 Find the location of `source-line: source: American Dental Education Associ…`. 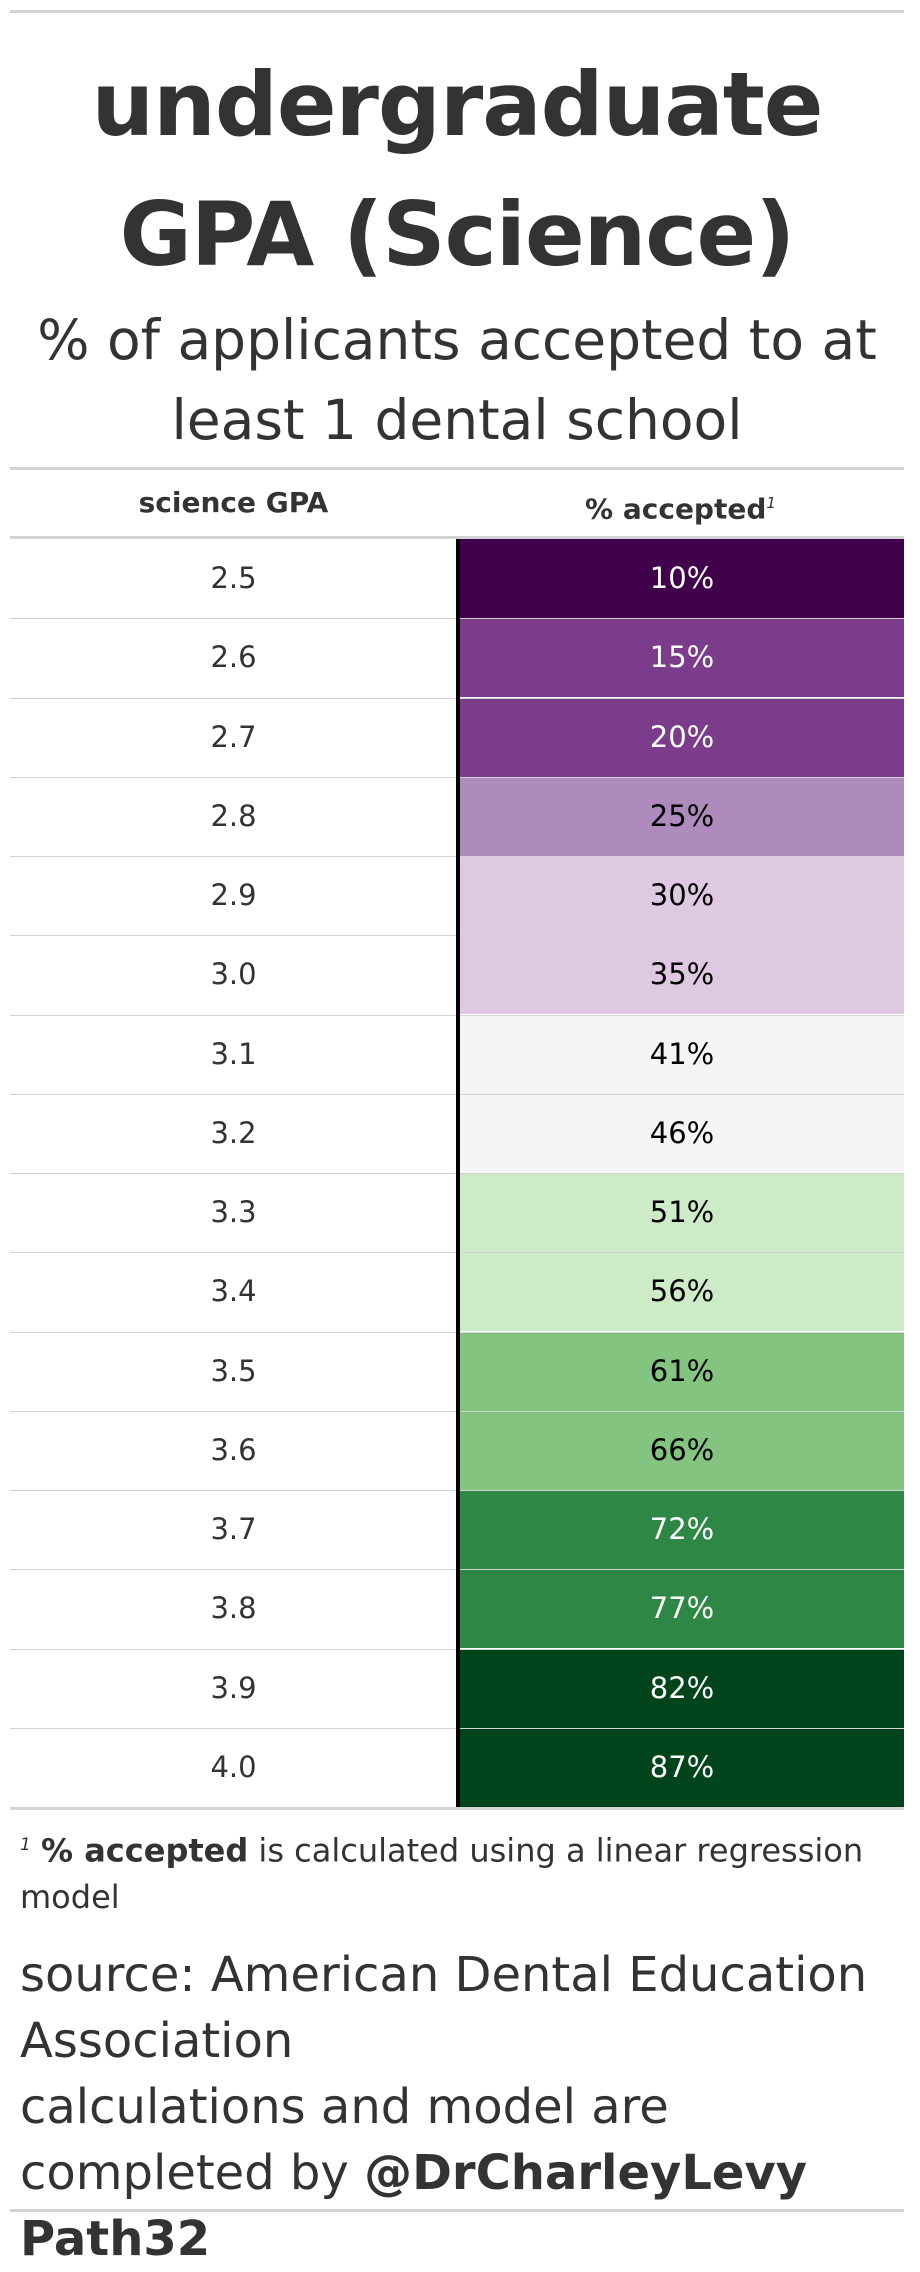

source-line: source: American Dental Education Associ… is located at coordinates (444, 2008).